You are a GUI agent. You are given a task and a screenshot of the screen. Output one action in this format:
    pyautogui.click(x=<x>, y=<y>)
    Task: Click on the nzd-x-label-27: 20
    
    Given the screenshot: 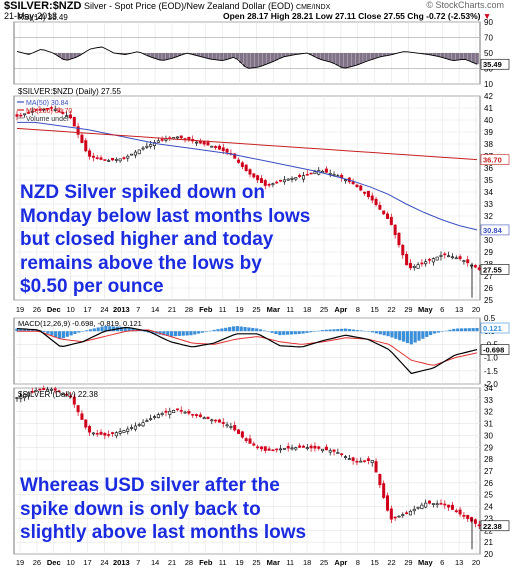 What is the action you would take?
    pyautogui.click(x=476, y=309)
    